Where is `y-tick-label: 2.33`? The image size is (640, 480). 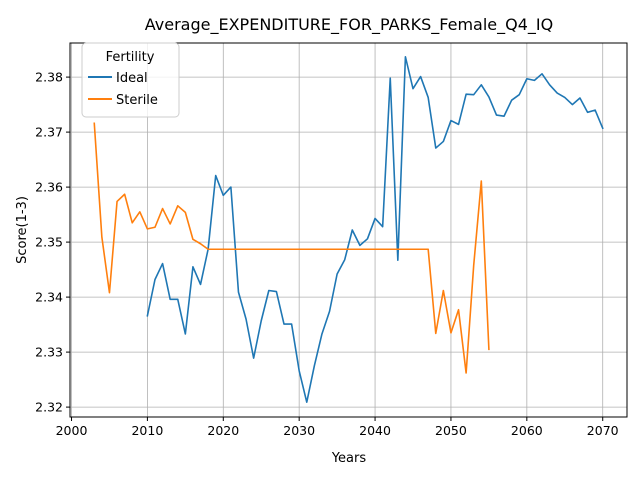
y-tick-label: 2.33 is located at coordinates (49, 352).